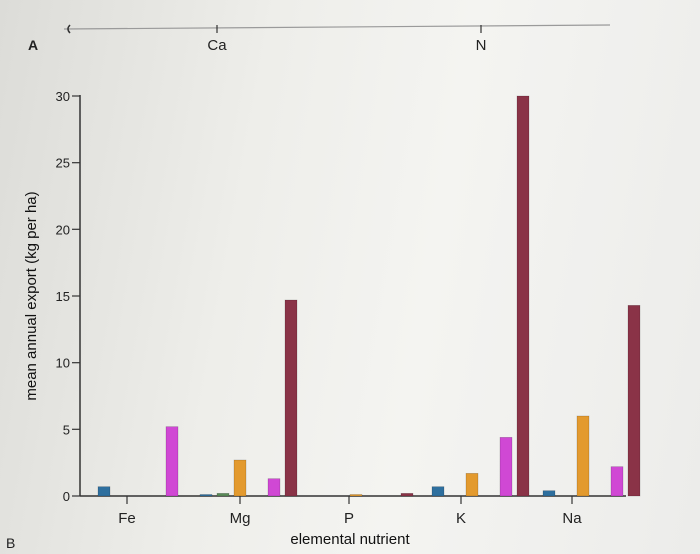 This screenshot has width=700, height=554. I want to click on top-category-n: N, so click(481, 45).